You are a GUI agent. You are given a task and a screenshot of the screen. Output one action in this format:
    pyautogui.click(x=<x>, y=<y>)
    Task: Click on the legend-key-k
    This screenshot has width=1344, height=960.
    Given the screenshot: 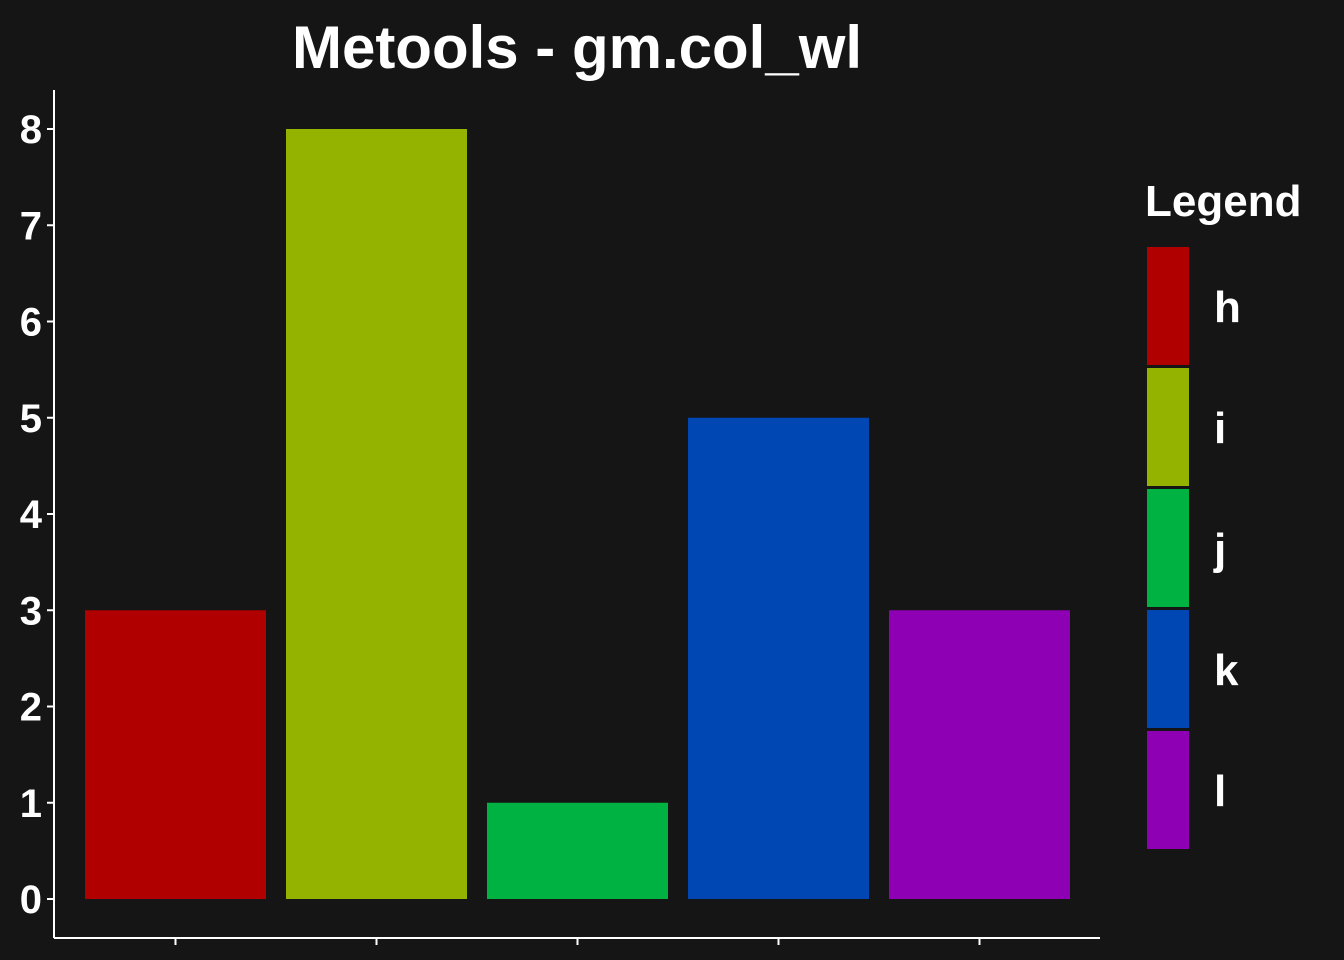 What is the action you would take?
    pyautogui.click(x=1168, y=669)
    